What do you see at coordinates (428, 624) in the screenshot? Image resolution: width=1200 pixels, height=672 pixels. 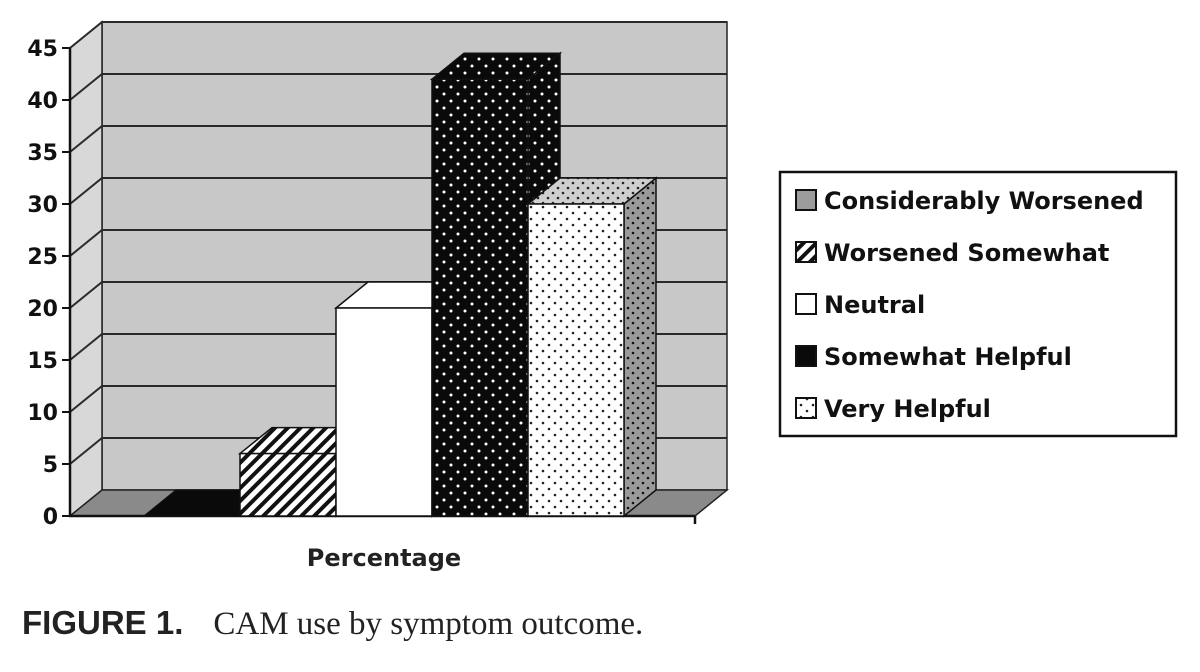 I see `figure-caption-text: CAM use by symptom outcome.` at bounding box center [428, 624].